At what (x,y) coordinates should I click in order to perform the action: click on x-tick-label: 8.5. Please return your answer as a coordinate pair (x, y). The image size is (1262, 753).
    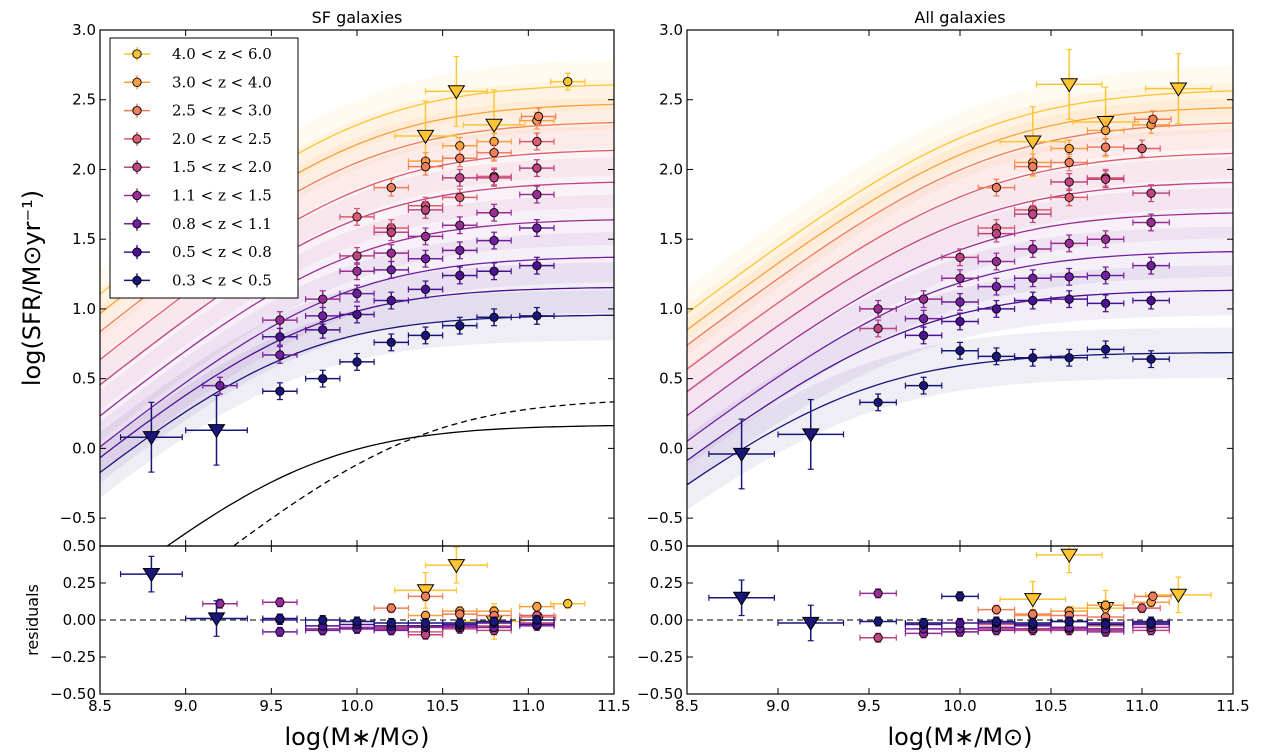
    Looking at the image, I should click on (100, 706).